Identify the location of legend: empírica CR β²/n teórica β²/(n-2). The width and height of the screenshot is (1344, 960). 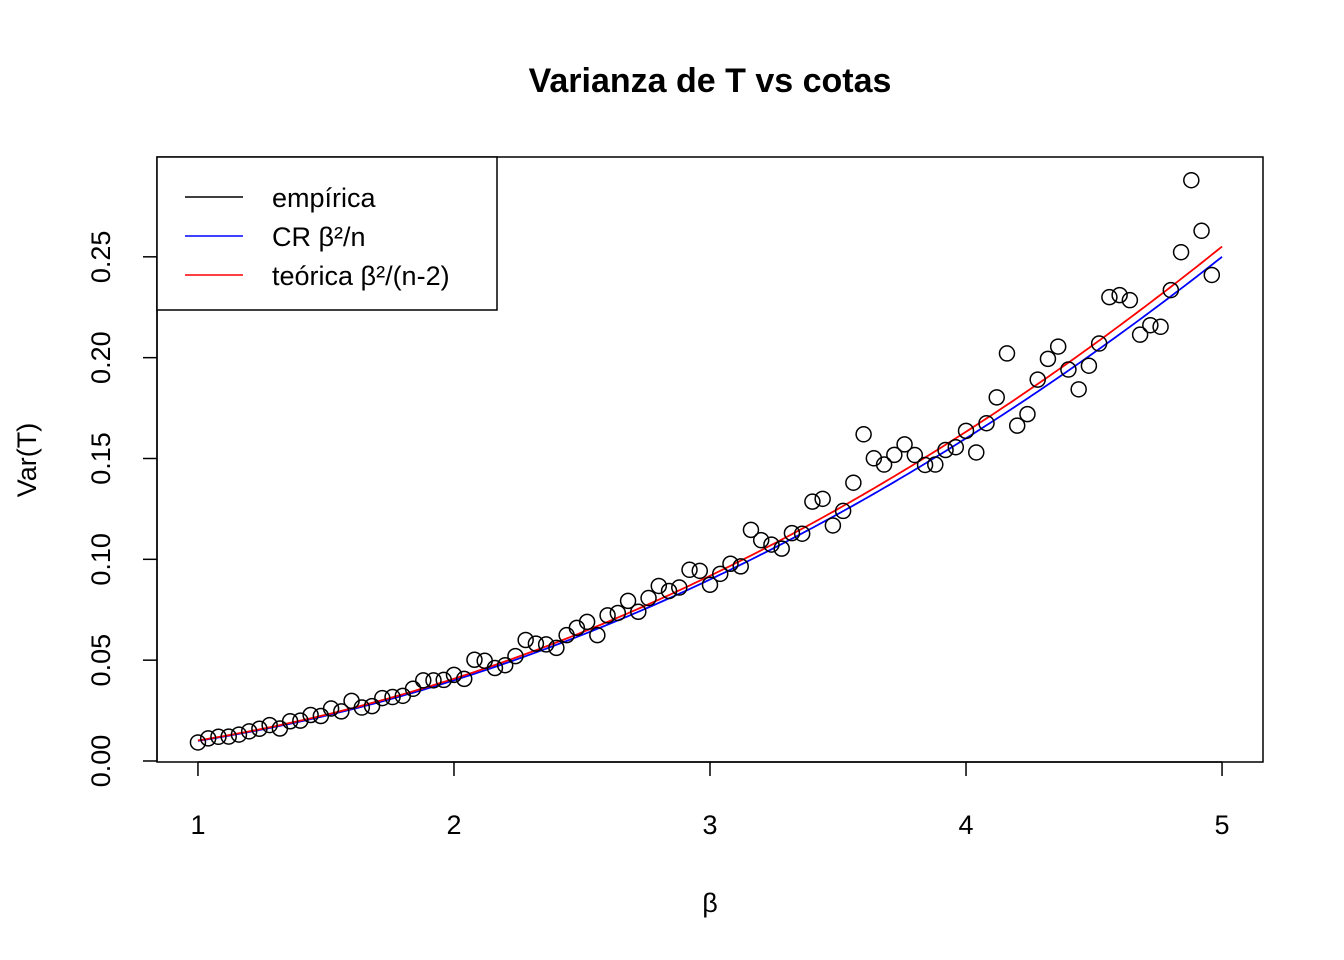
(327, 233).